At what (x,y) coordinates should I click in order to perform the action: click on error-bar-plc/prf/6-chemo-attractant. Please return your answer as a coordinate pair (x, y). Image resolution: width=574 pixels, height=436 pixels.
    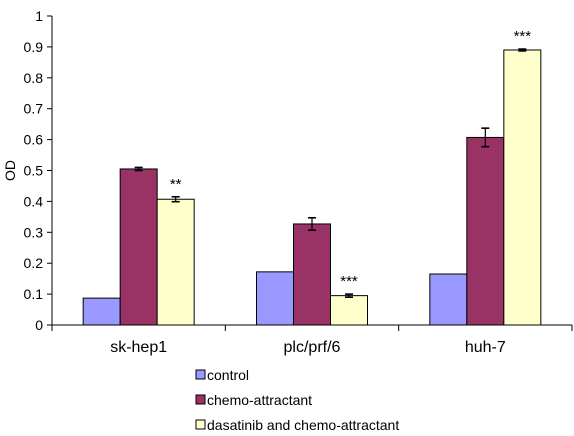
    Looking at the image, I should click on (312, 223).